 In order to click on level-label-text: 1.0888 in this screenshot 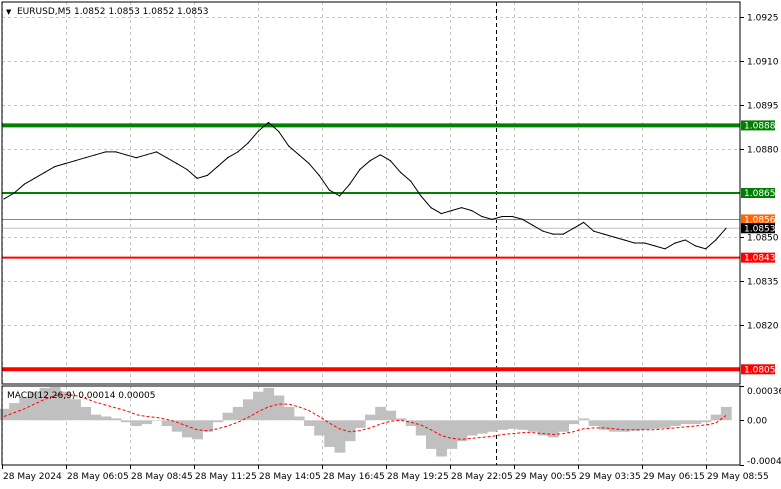, I will do `click(760, 126)`.